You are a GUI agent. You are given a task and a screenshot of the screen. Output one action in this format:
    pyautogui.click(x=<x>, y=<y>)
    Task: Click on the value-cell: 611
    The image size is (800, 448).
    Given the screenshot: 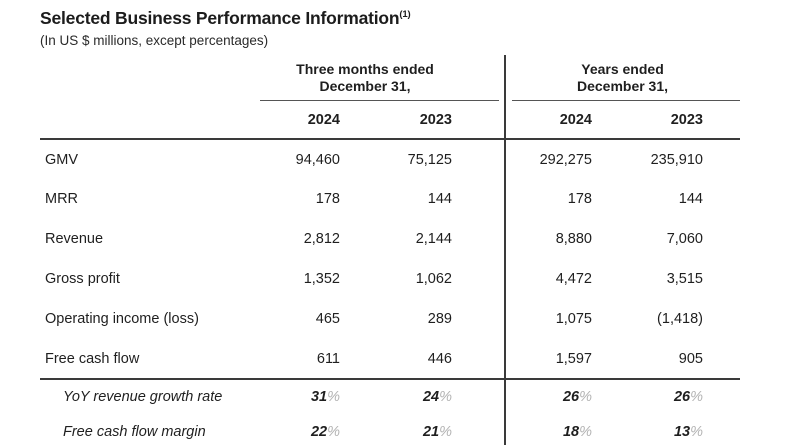 What is the action you would take?
    pyautogui.click(x=328, y=358)
    